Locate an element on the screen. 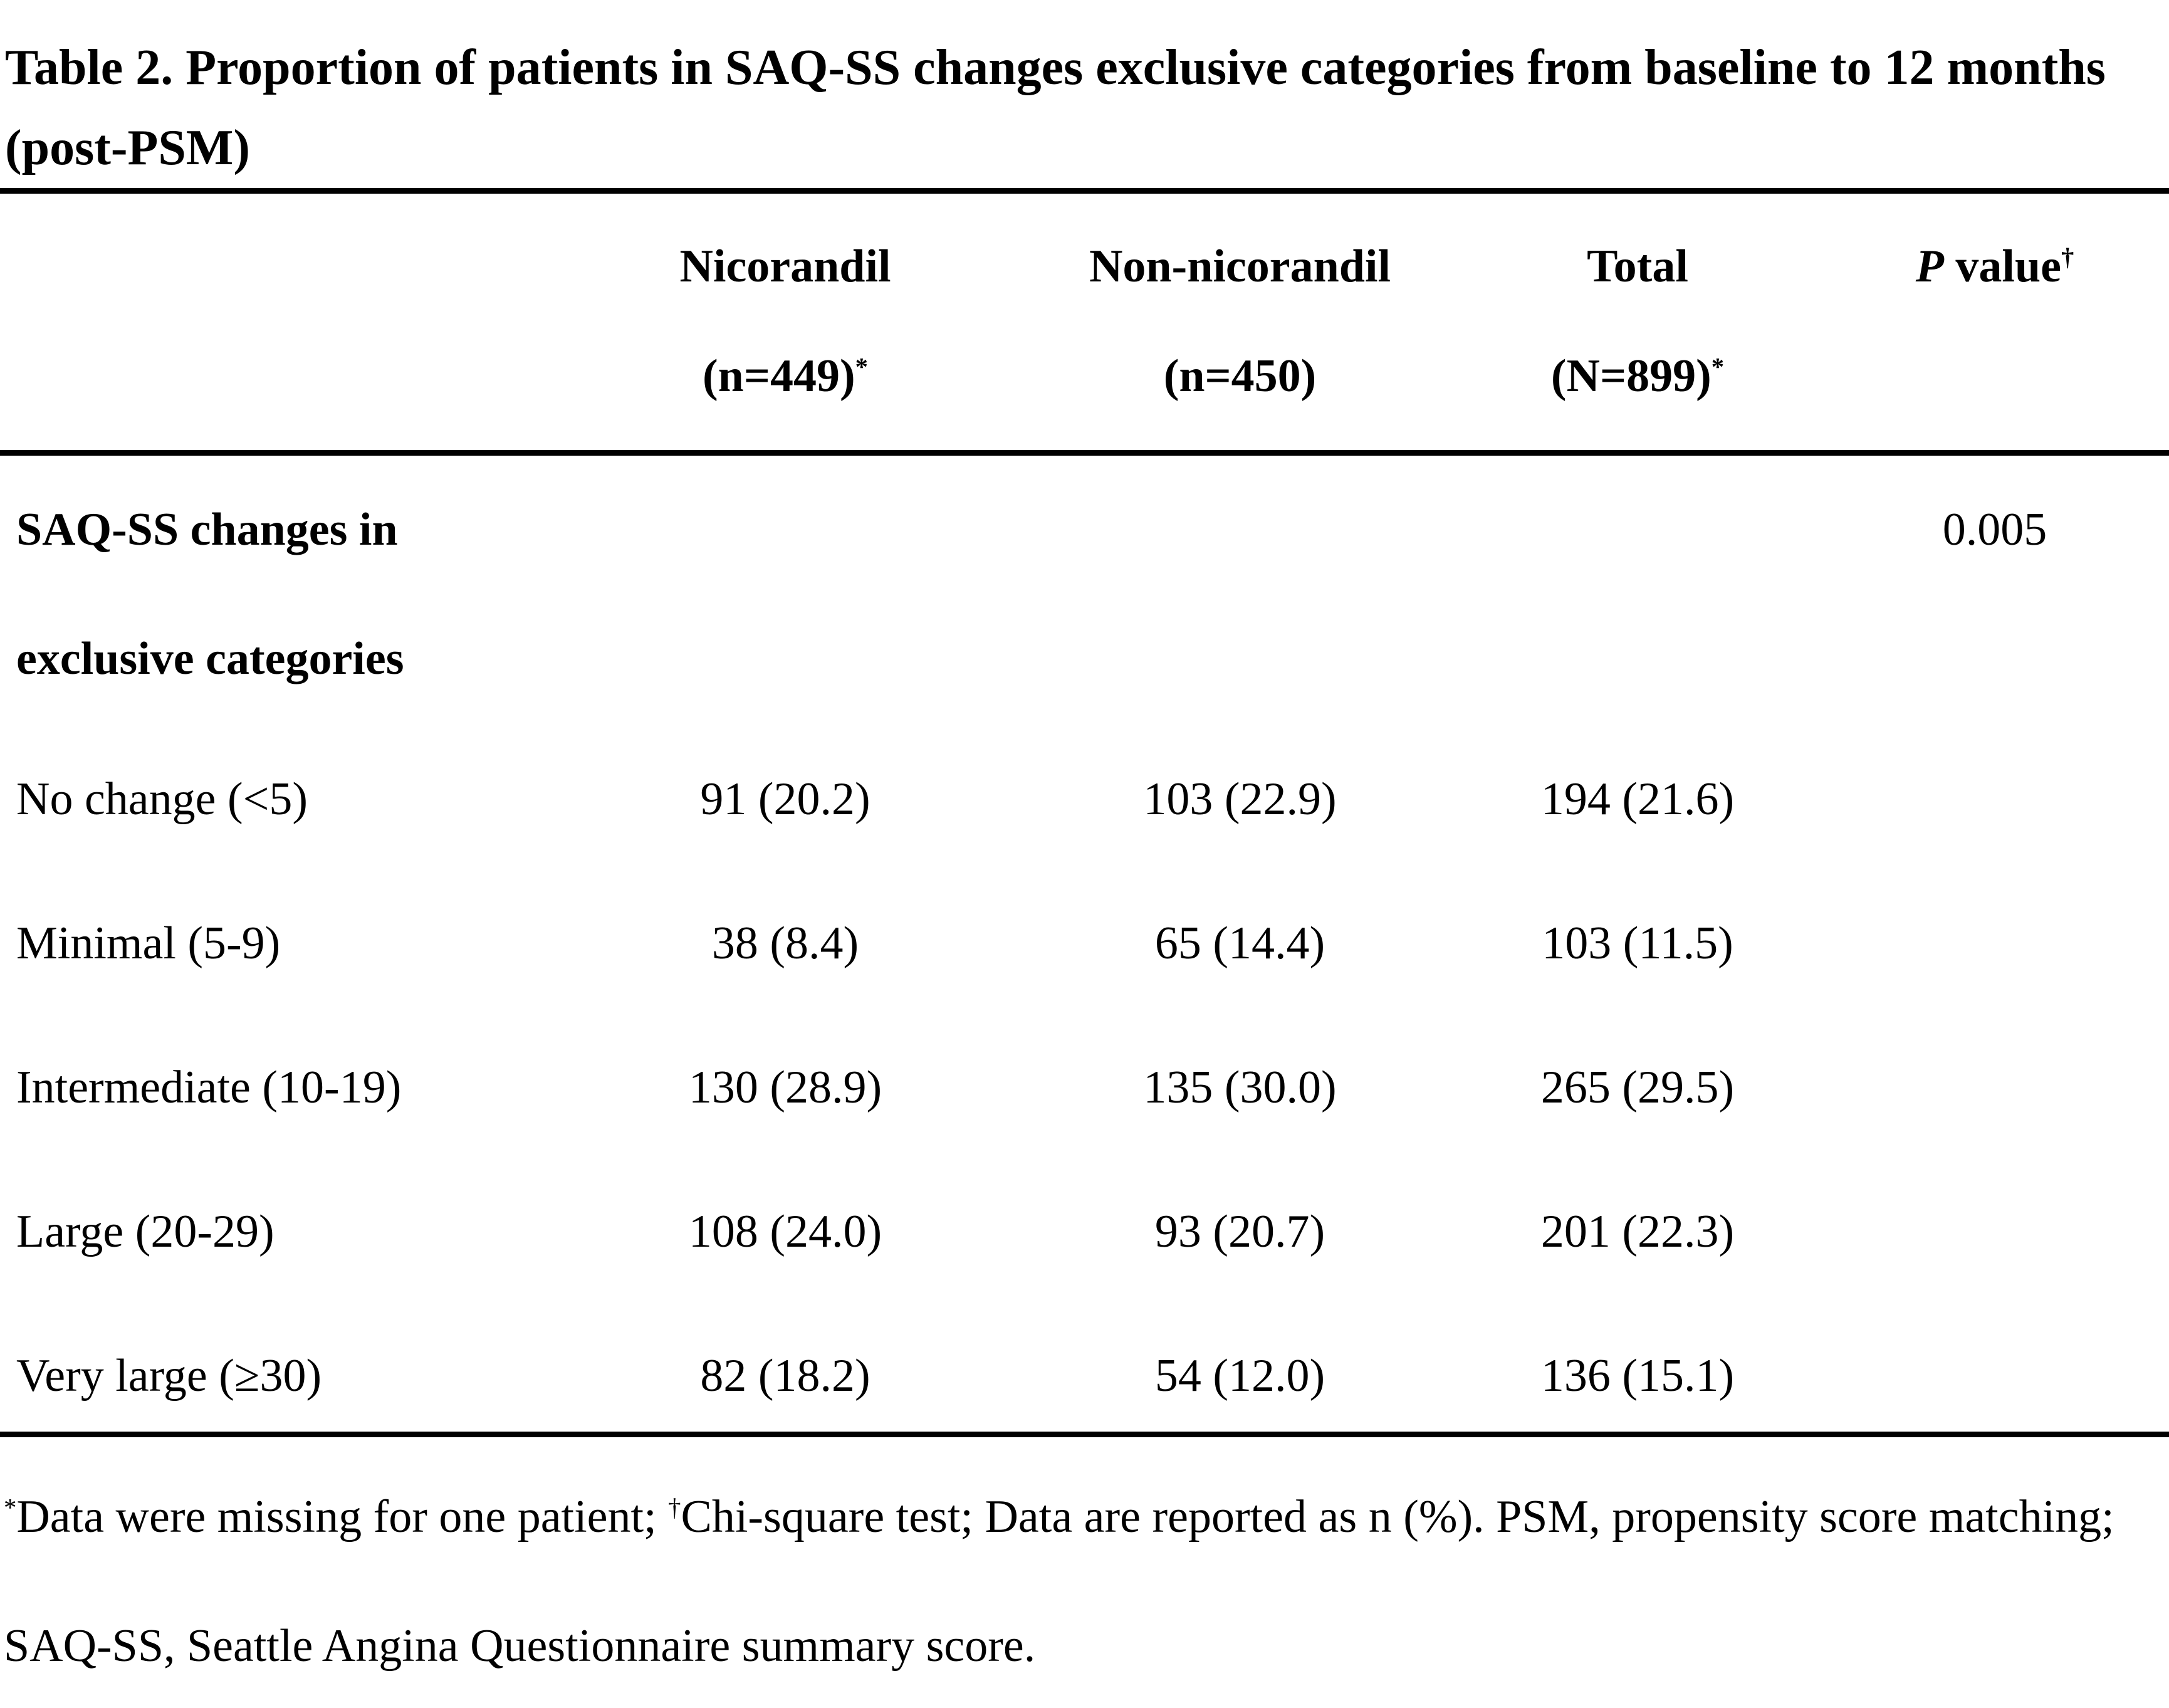  table-header-rule is located at coordinates (1084, 453).